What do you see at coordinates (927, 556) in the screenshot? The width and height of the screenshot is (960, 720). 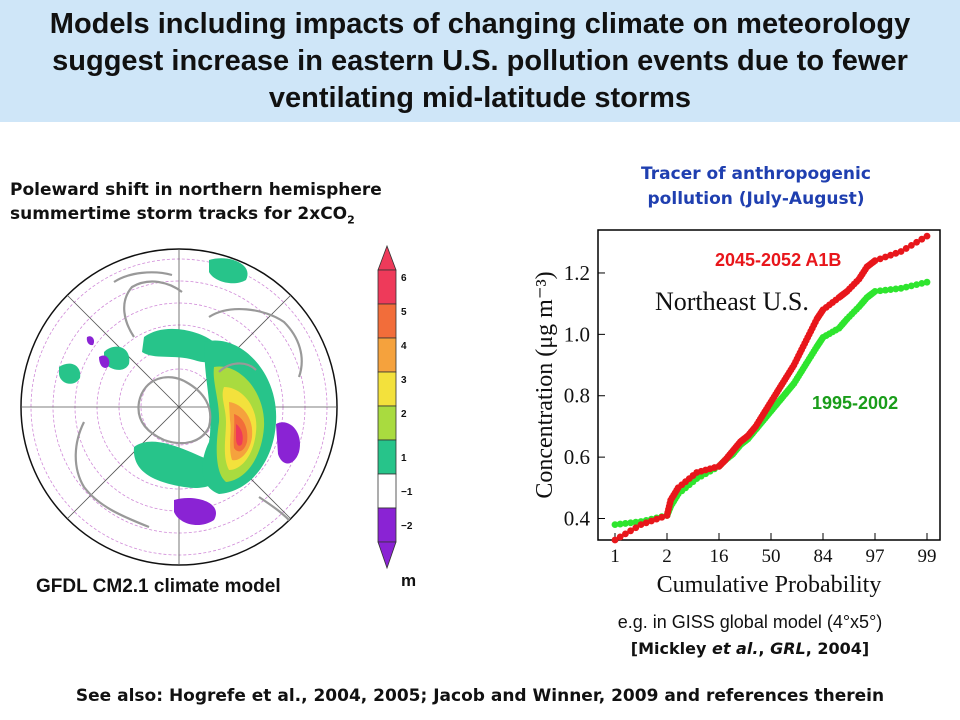 I see `x-tick-label: 99` at bounding box center [927, 556].